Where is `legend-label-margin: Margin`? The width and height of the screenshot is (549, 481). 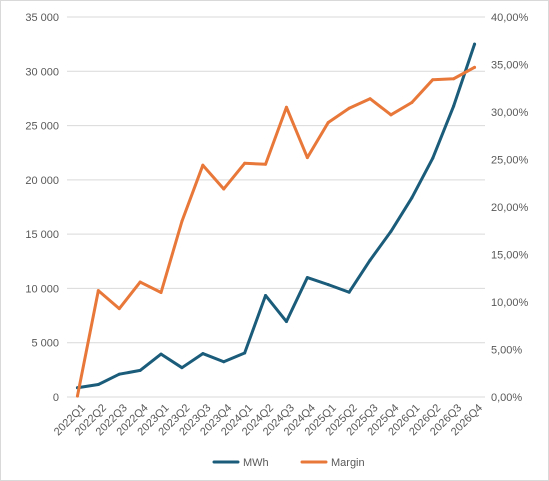
legend-label-margin: Margin is located at coordinates (348, 463).